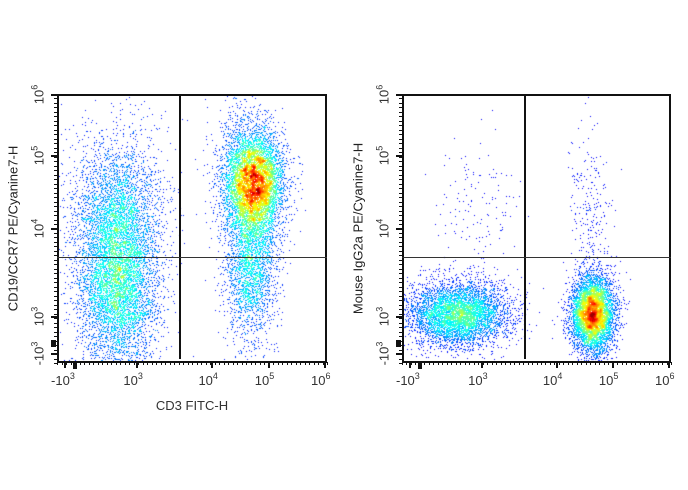 Image resolution: width=688 pixels, height=490 pixels. Describe the element at coordinates (420, 365) in the screenshot. I see `x-zero-marker` at that location.